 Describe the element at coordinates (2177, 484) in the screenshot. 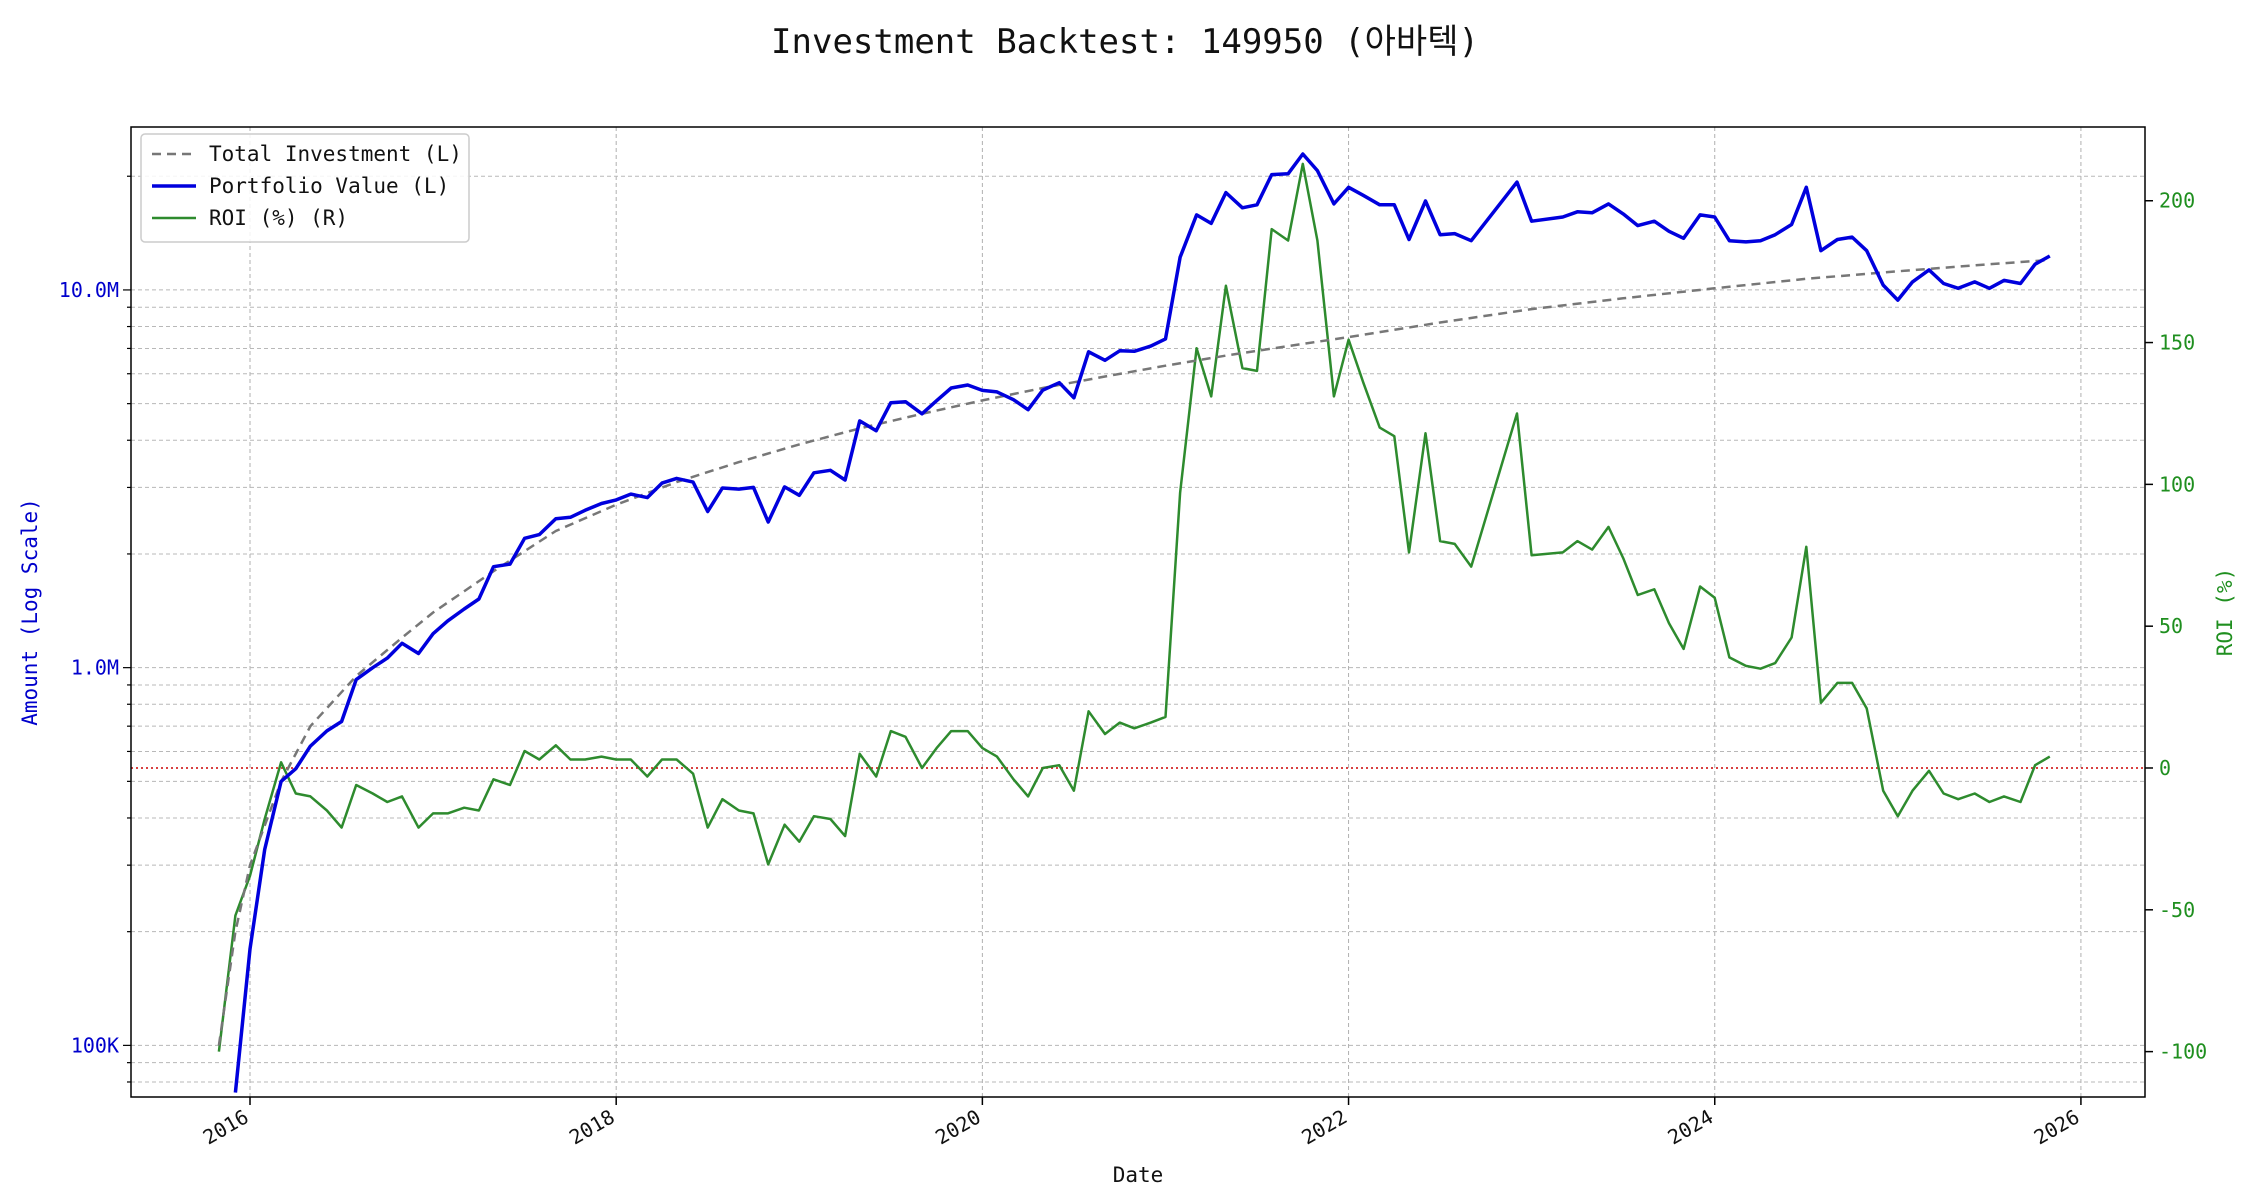

I see `y-right-tick-label: 100` at that location.